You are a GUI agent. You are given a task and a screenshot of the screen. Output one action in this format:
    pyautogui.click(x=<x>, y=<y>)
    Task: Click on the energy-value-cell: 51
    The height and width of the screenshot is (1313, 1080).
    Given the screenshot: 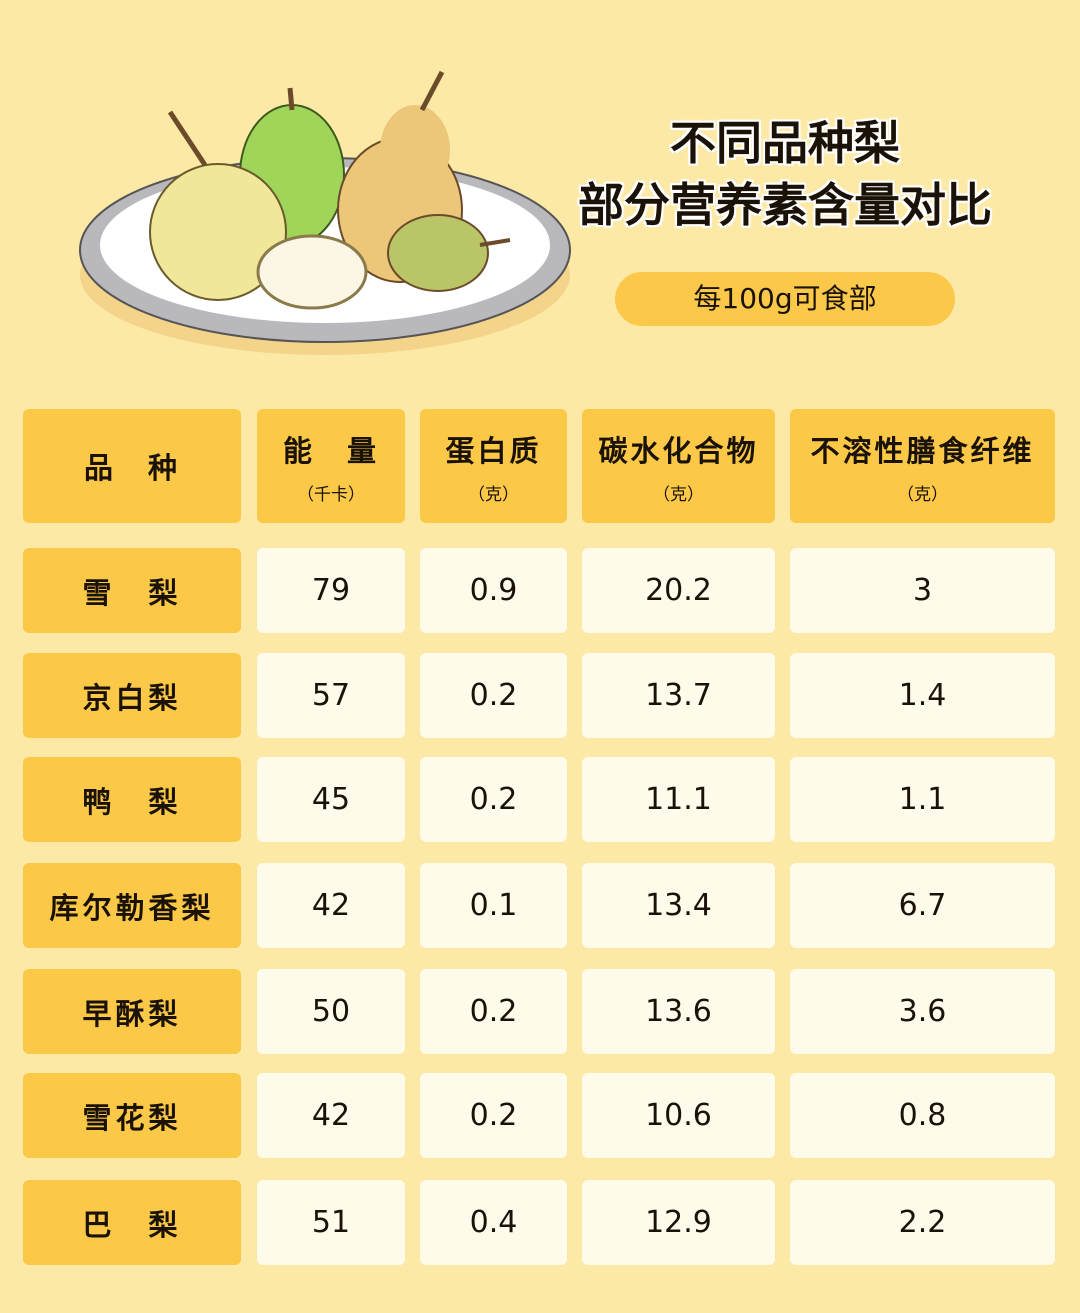 What is the action you would take?
    pyautogui.click(x=331, y=1222)
    